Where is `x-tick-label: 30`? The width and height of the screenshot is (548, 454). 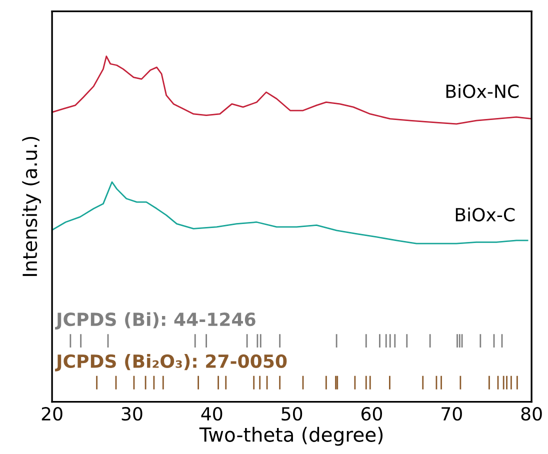 x-tick-label: 30 is located at coordinates (132, 413).